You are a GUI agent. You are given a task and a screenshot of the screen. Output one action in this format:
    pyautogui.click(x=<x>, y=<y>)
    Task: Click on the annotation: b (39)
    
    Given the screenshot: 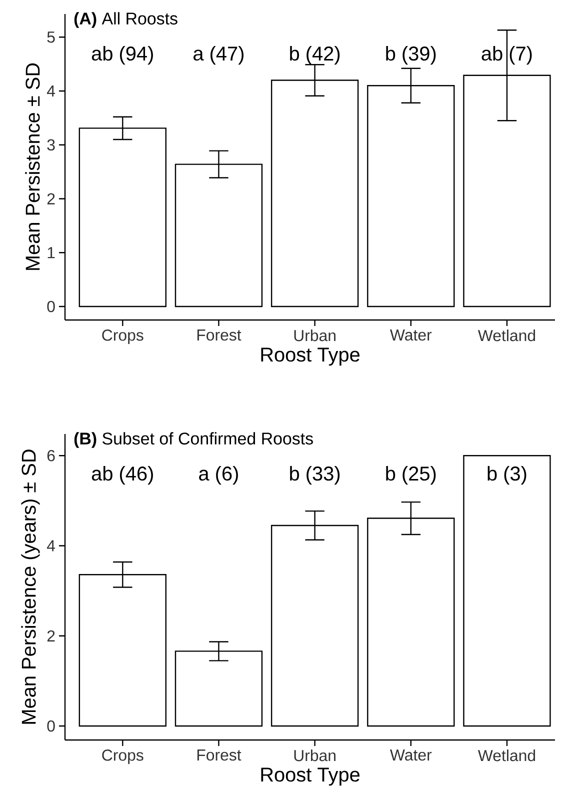 What is the action you would take?
    pyautogui.click(x=411, y=55)
    